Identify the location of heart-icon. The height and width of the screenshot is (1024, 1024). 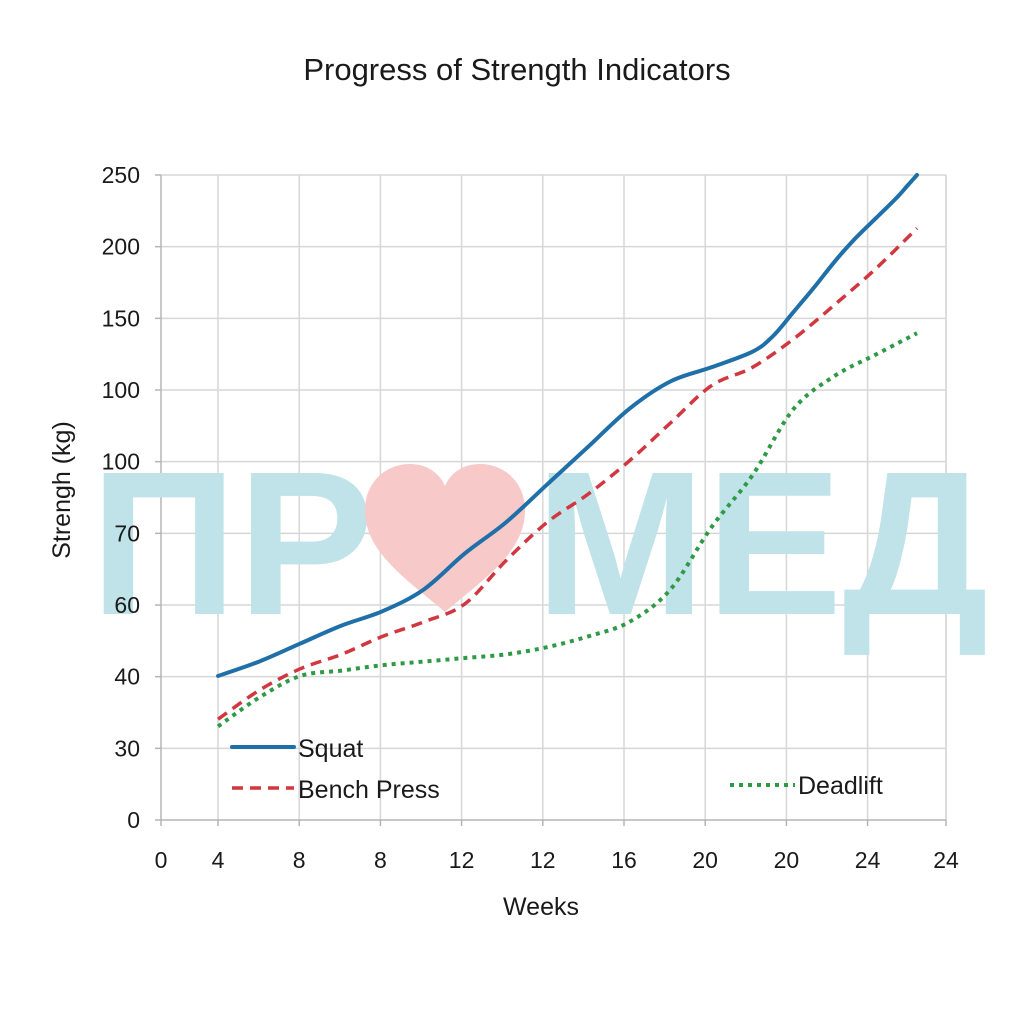
(445, 538).